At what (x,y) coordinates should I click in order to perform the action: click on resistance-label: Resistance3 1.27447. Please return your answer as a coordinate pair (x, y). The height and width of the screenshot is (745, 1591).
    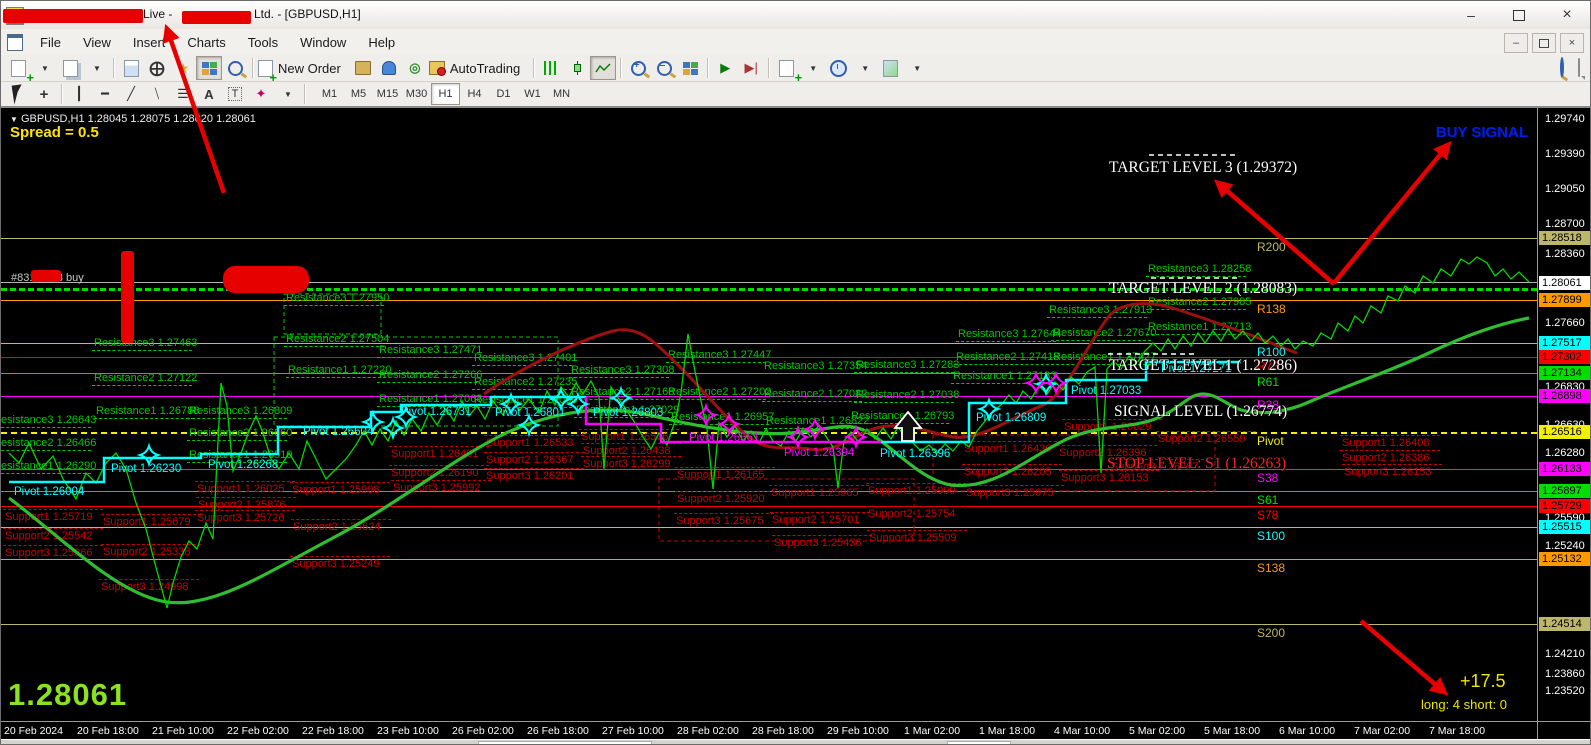
    Looking at the image, I should click on (720, 355).